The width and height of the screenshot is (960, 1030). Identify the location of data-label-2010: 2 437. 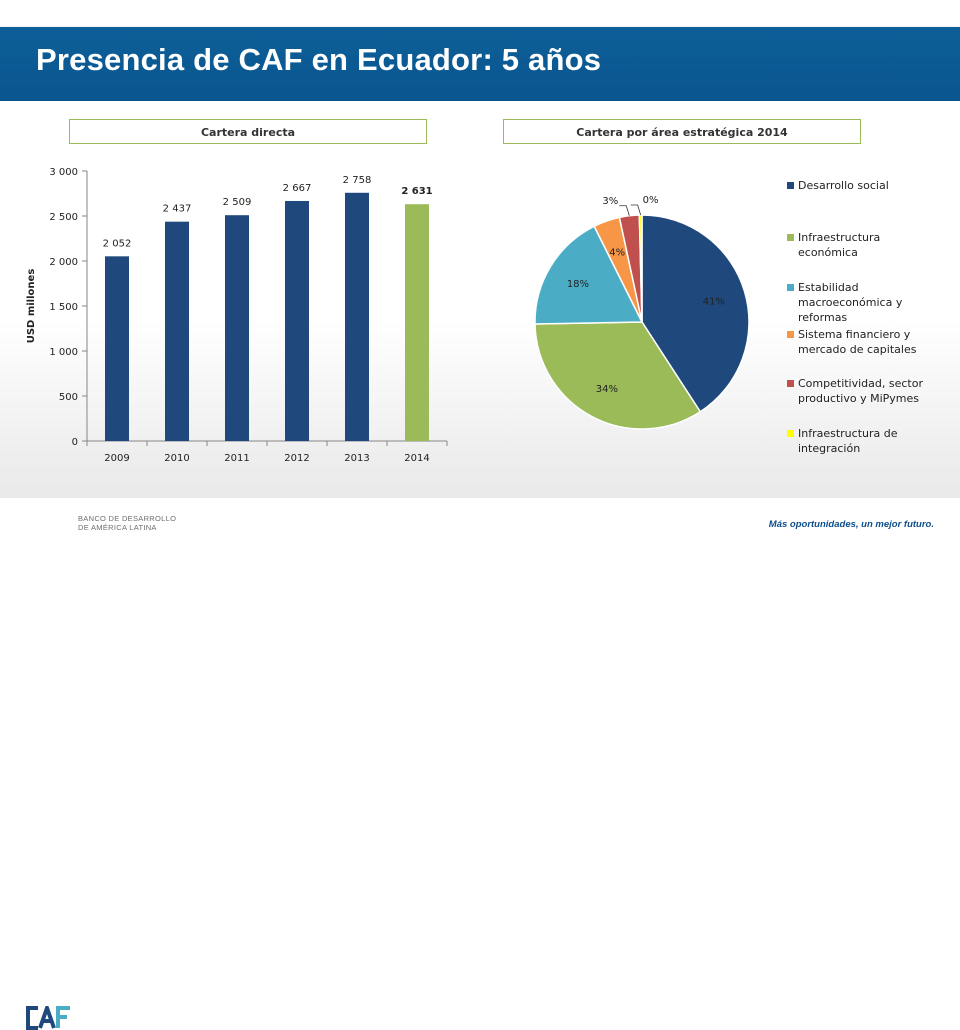
(177, 209).